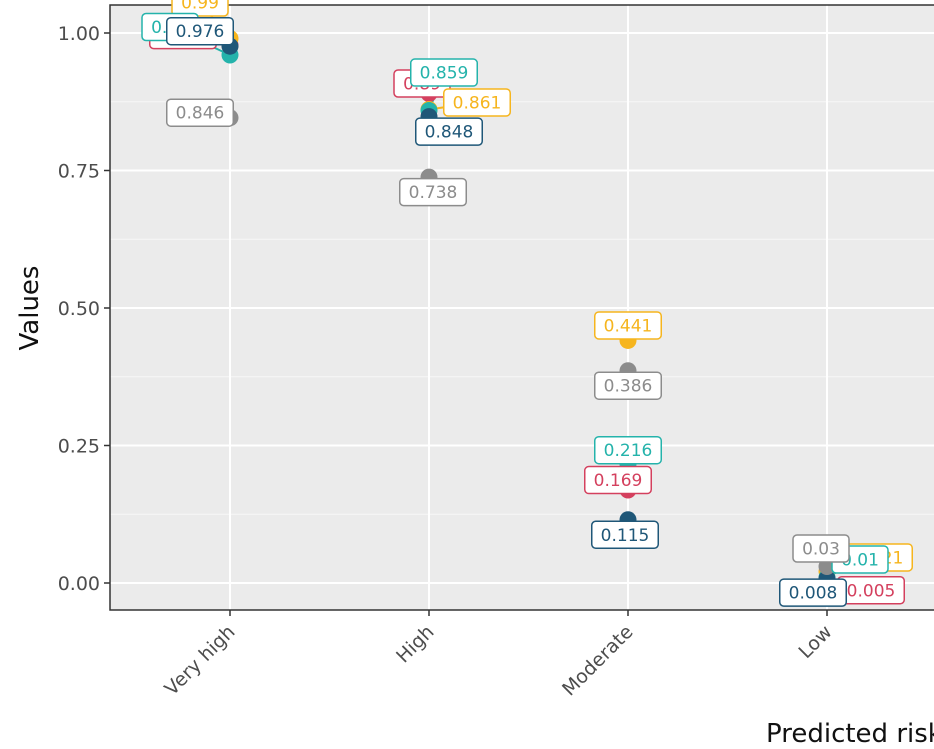 The image size is (934, 749). I want to click on data-label: 0.441, so click(628, 326).